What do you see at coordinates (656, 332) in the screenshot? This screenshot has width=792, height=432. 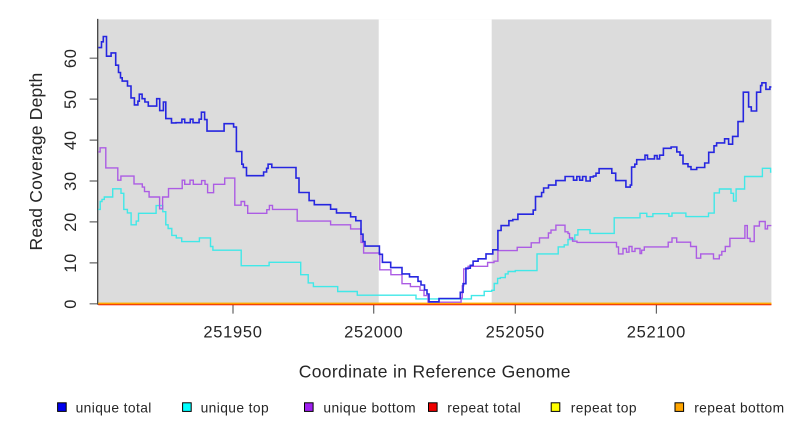 I see `svg-text: 252100` at bounding box center [656, 332].